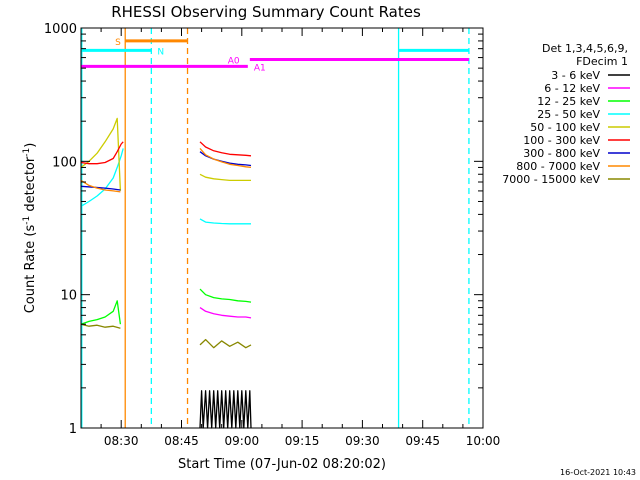 The height and width of the screenshot is (480, 640). What do you see at coordinates (73, 429) in the screenshot?
I see `y-tick-label-0: 1` at bounding box center [73, 429].